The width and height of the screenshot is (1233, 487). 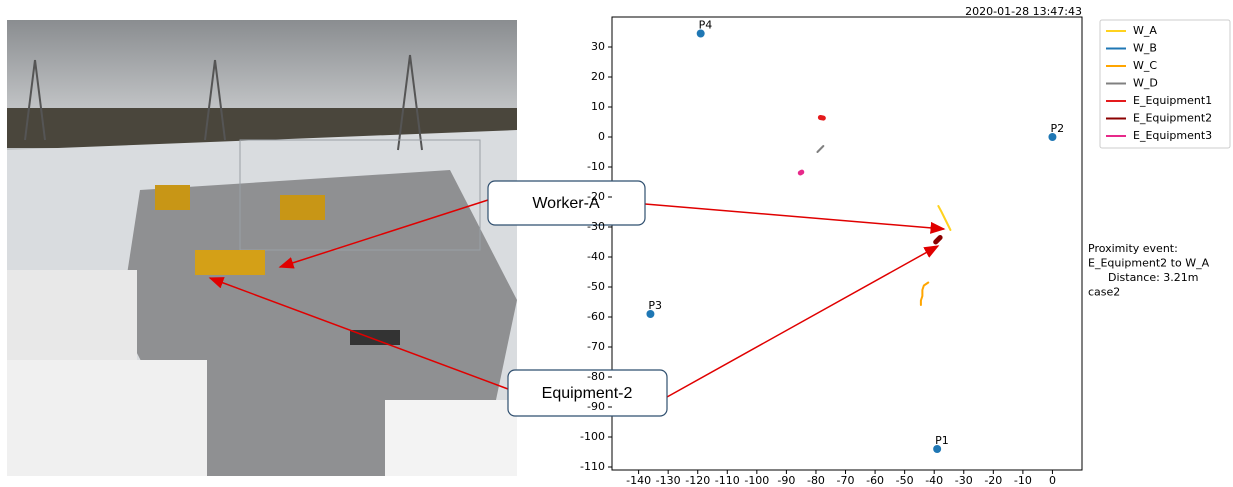 What do you see at coordinates (596, 256) in the screenshot?
I see `y-tick-label: -40` at bounding box center [596, 256].